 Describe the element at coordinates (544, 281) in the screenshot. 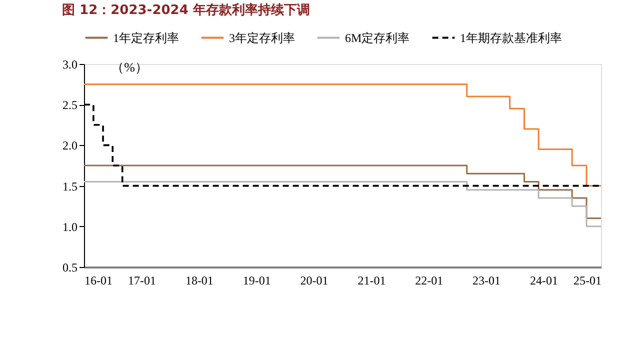

I see `x-tick-label: 24-01` at that location.